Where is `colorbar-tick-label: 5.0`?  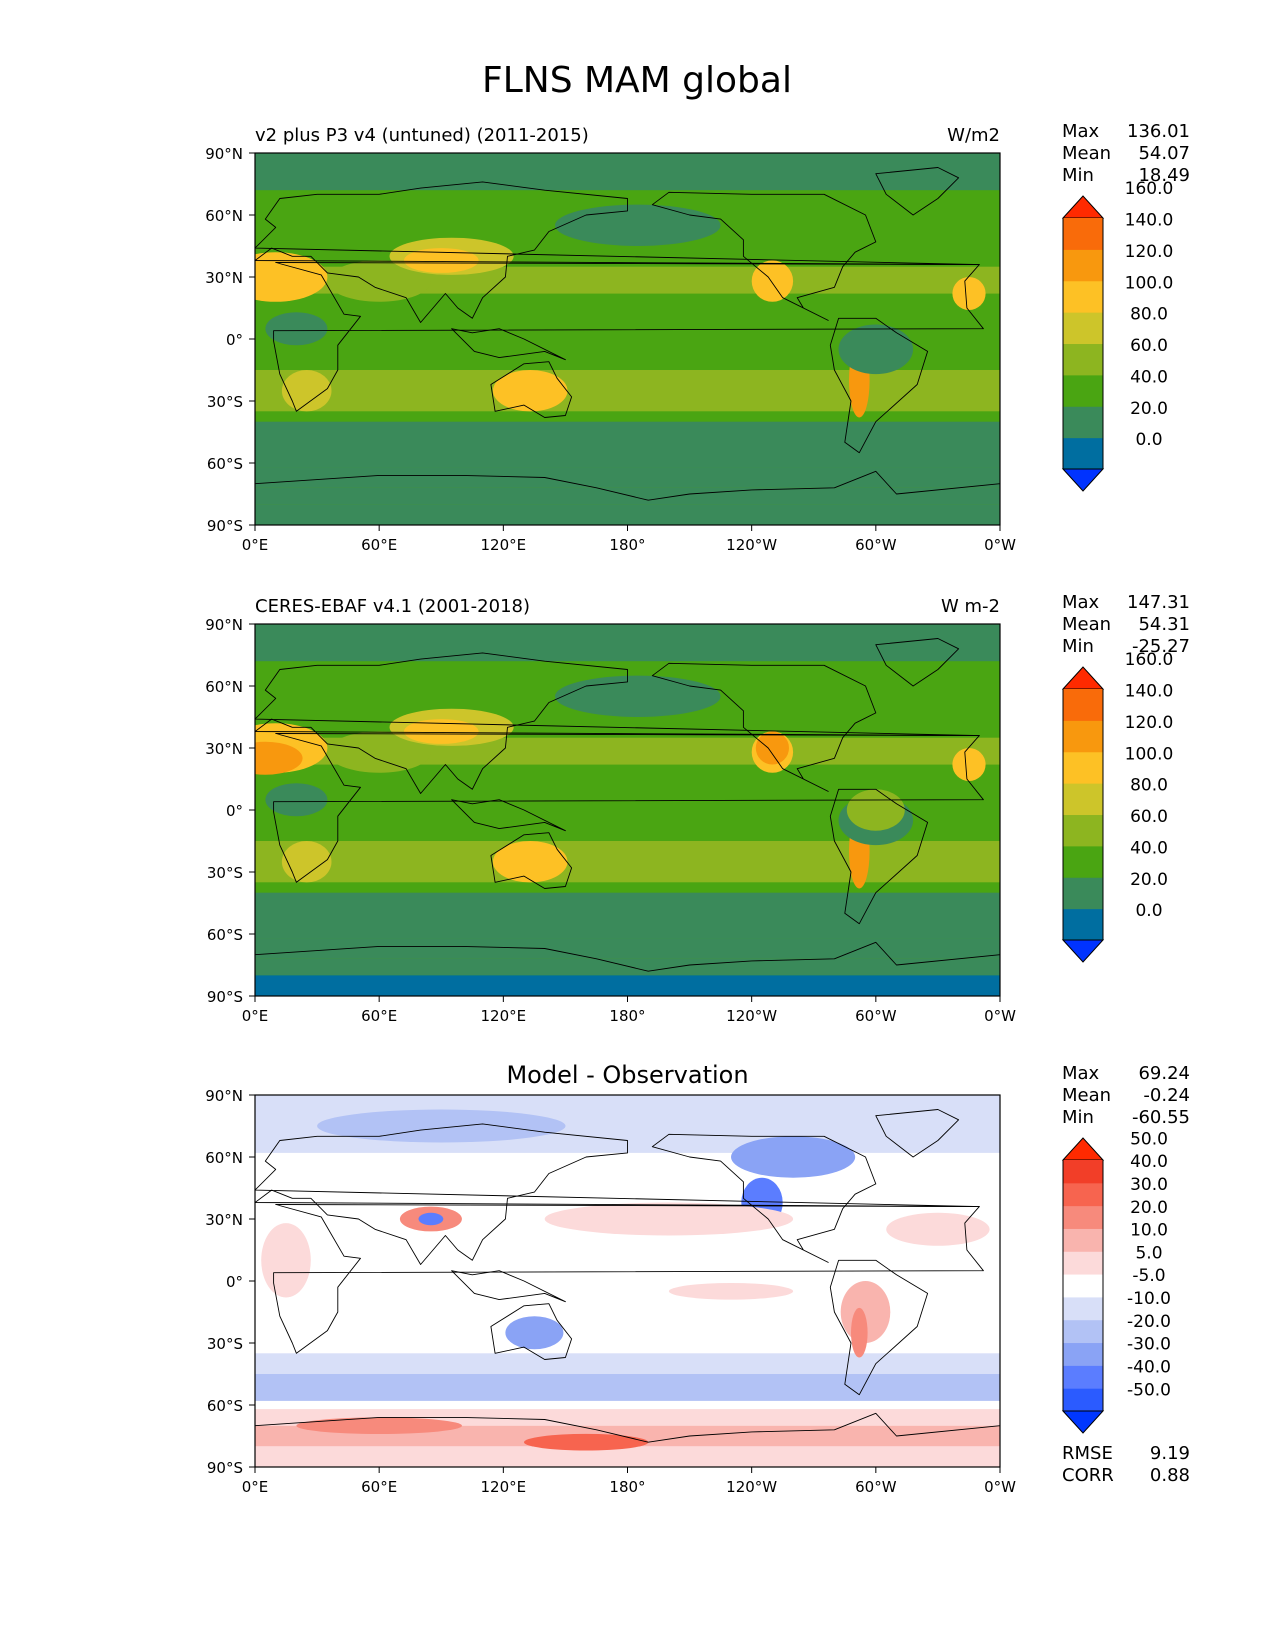
colorbar-tick-label: 5.0 is located at coordinates (1148, 1253).